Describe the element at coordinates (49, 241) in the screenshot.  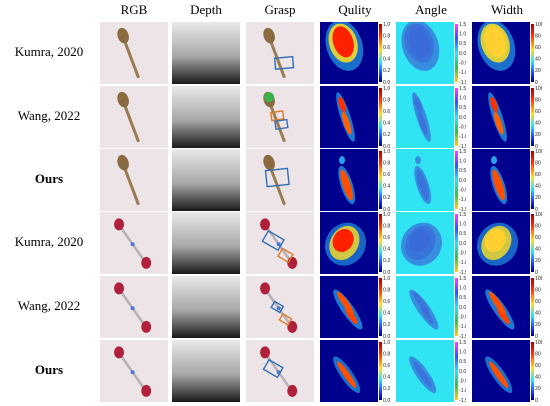
I see `row-label: Kumra, 2020` at that location.